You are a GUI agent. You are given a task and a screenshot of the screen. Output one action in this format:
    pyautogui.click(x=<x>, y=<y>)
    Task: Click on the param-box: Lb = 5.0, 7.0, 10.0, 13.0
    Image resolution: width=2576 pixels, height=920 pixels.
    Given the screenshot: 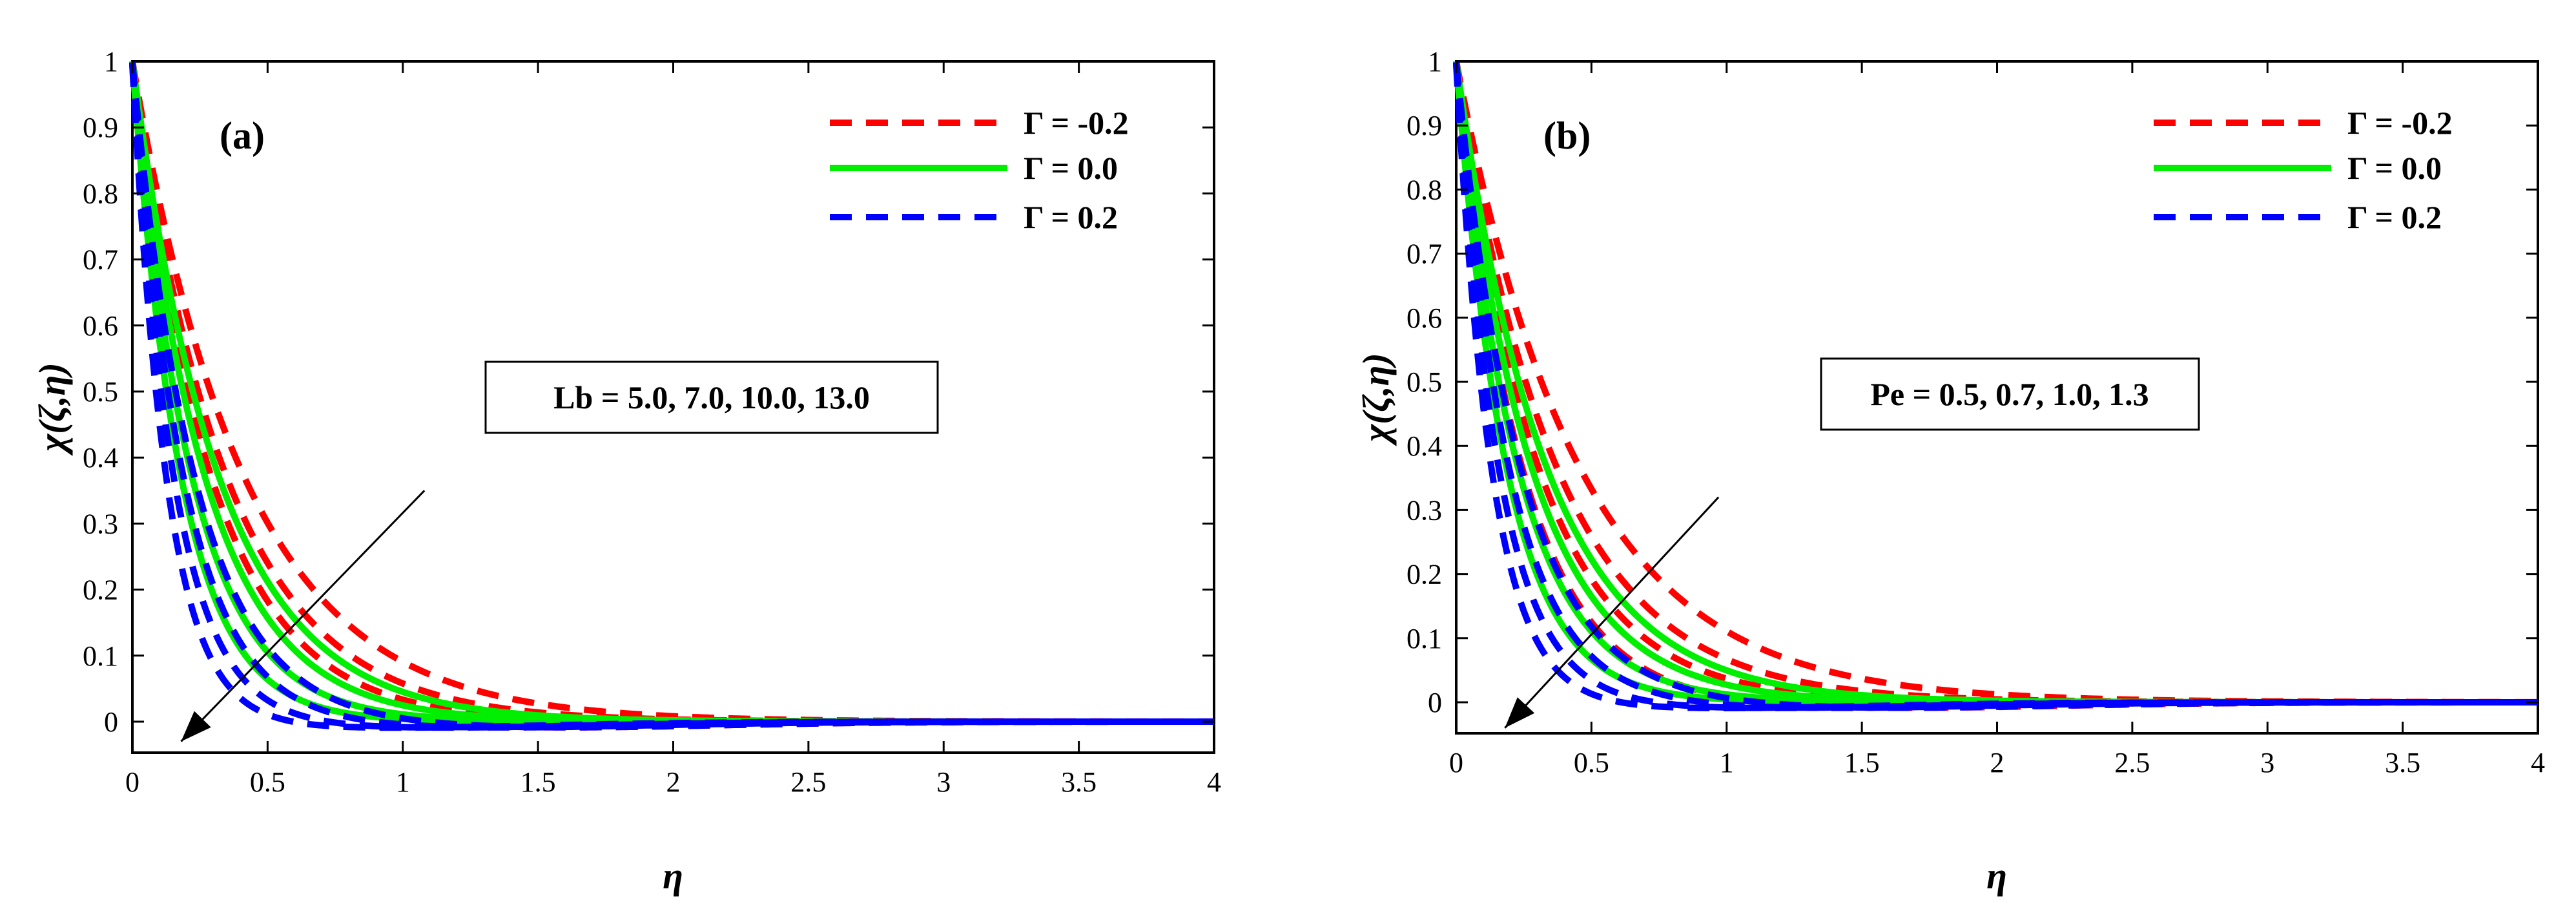 What is the action you would take?
    pyautogui.click(x=711, y=397)
    